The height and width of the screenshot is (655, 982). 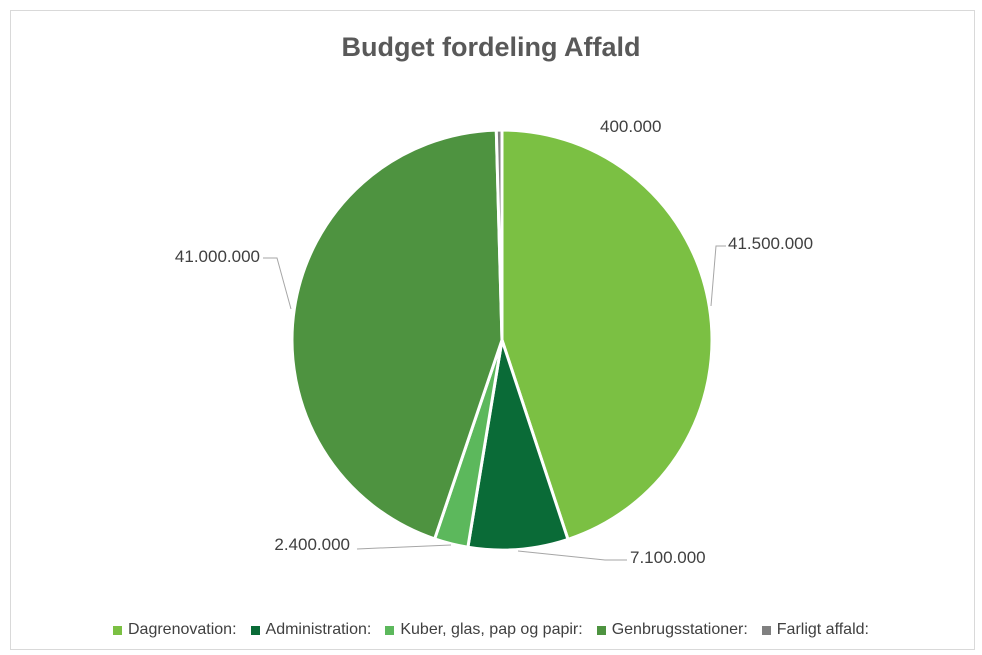 I want to click on legend-item-1: Dagrenovation:, so click(x=175, y=630).